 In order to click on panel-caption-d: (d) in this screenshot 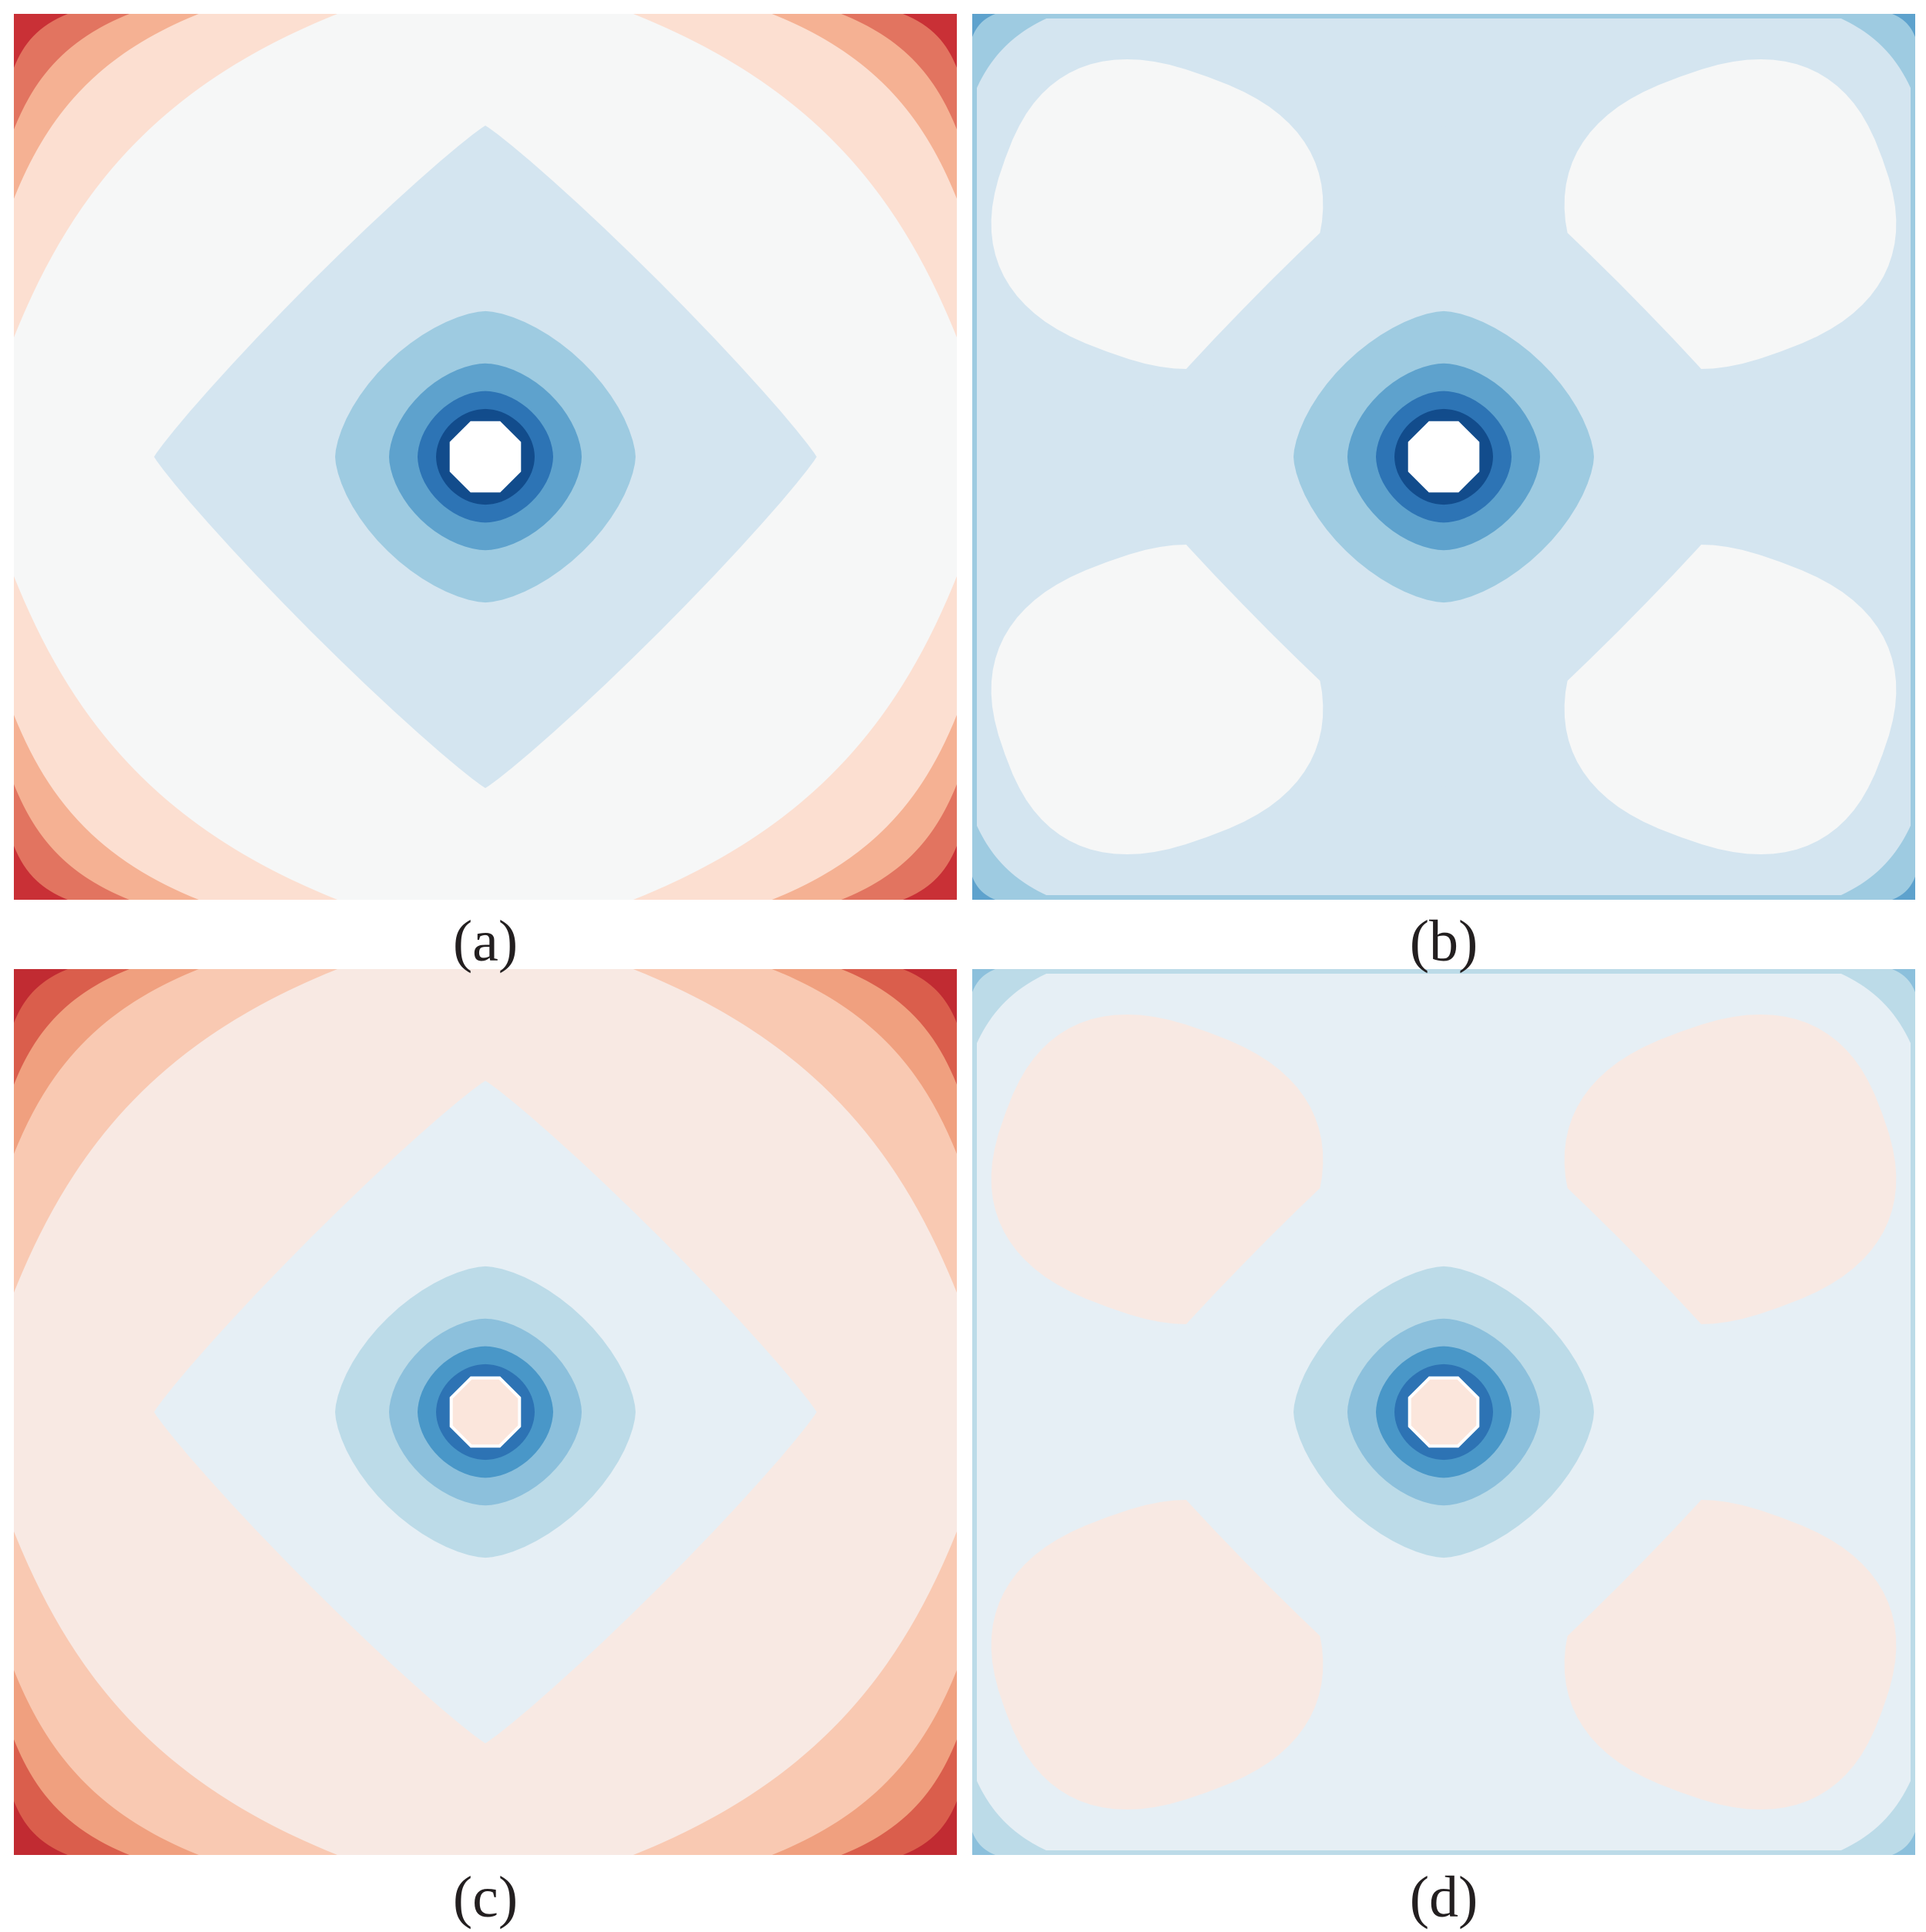, I will do `click(1443, 1897)`.